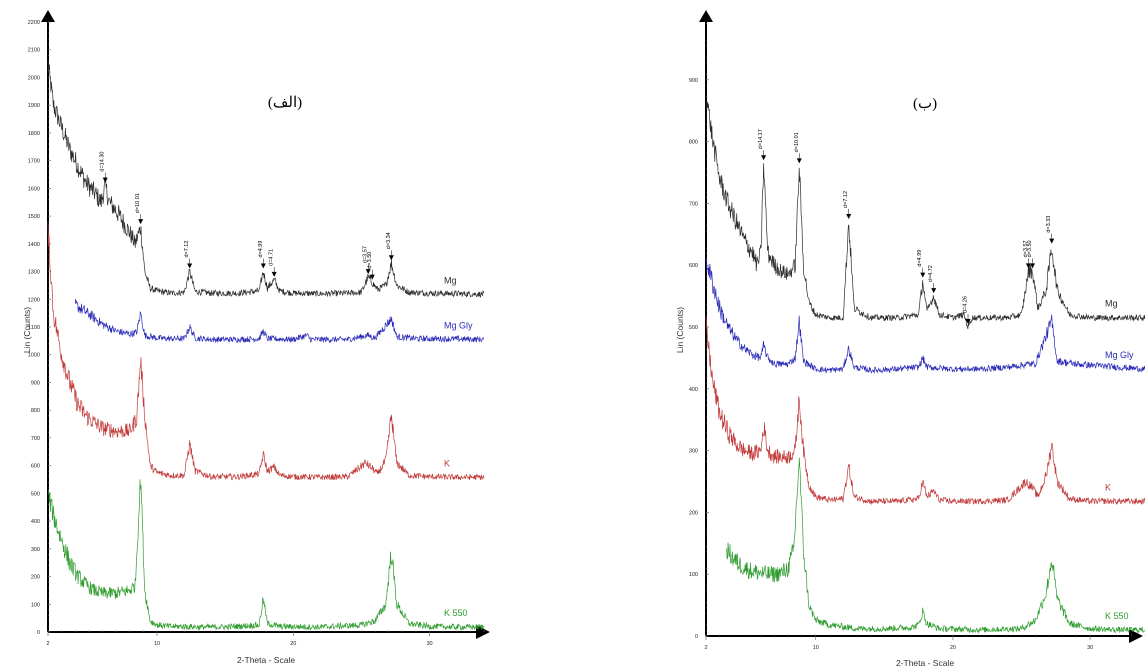  I want to click on y-tick-label: 2100, so click(34, 51).